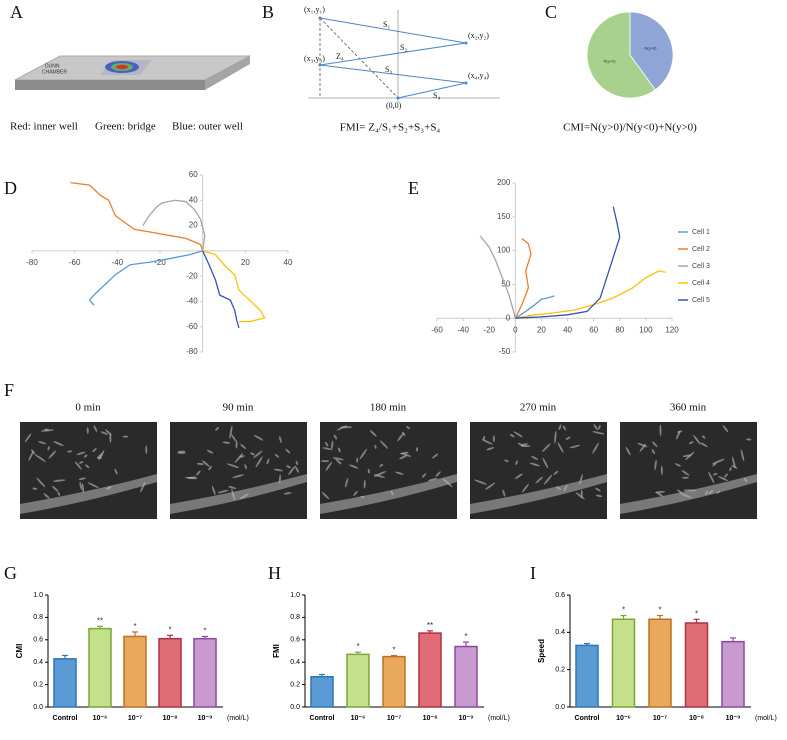 Image resolution: width=787 pixels, height=740 pixels. I want to click on y-tick-label: 0.8, so click(295, 617).